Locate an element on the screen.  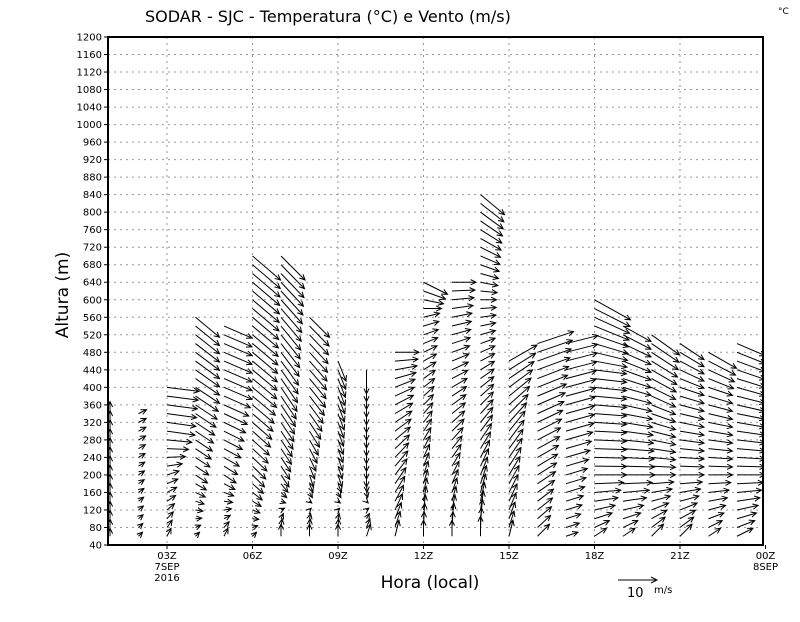
y-tick-label: 320 is located at coordinates (92, 423).